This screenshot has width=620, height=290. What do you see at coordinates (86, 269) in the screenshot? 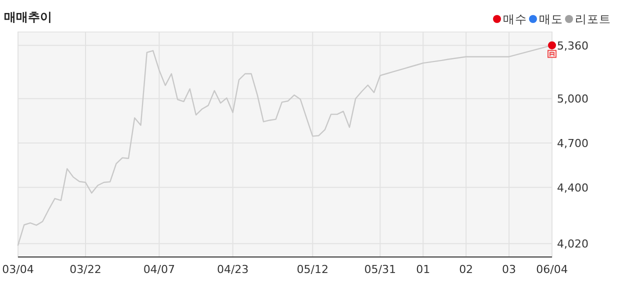
I see `x-tick-label: 03/22` at bounding box center [86, 269].